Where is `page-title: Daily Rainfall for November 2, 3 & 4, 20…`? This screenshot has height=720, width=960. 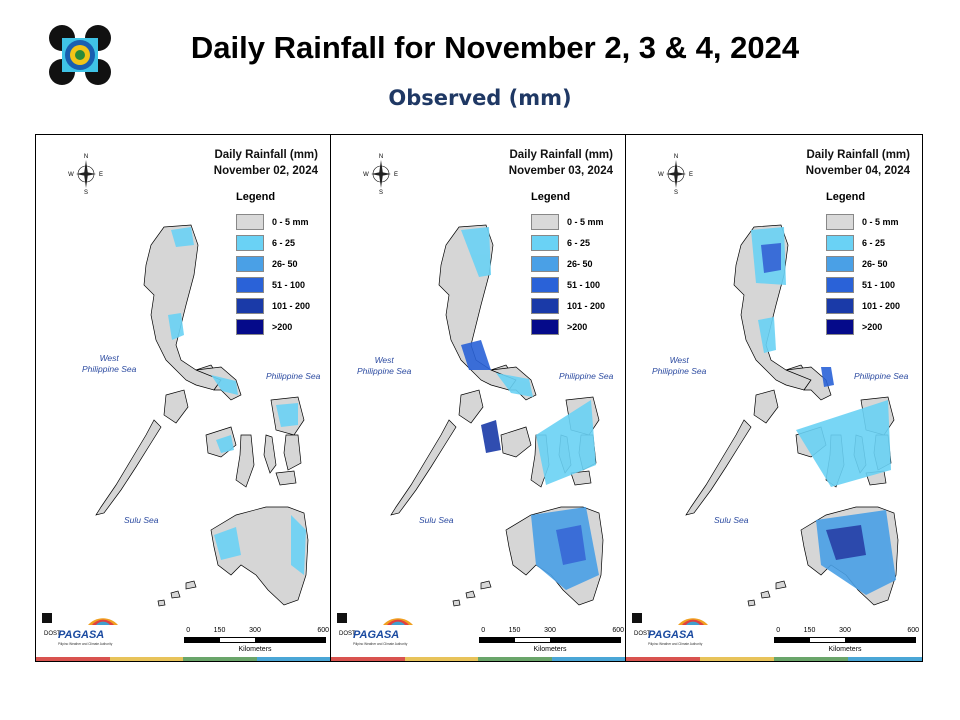
page-title: Daily Rainfall for November 2, 3 & 4, 20… is located at coordinates (495, 47).